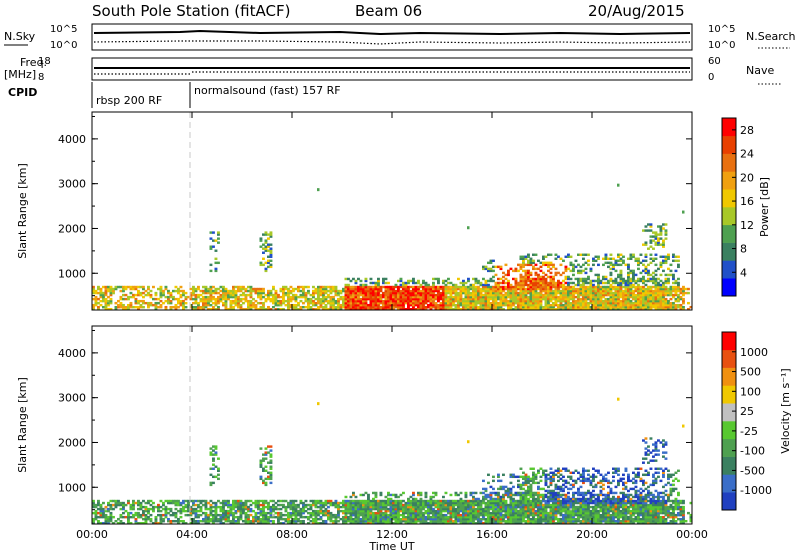  What do you see at coordinates (729, 269) in the screenshot?
I see `power-colorbar-swatch` at bounding box center [729, 269].